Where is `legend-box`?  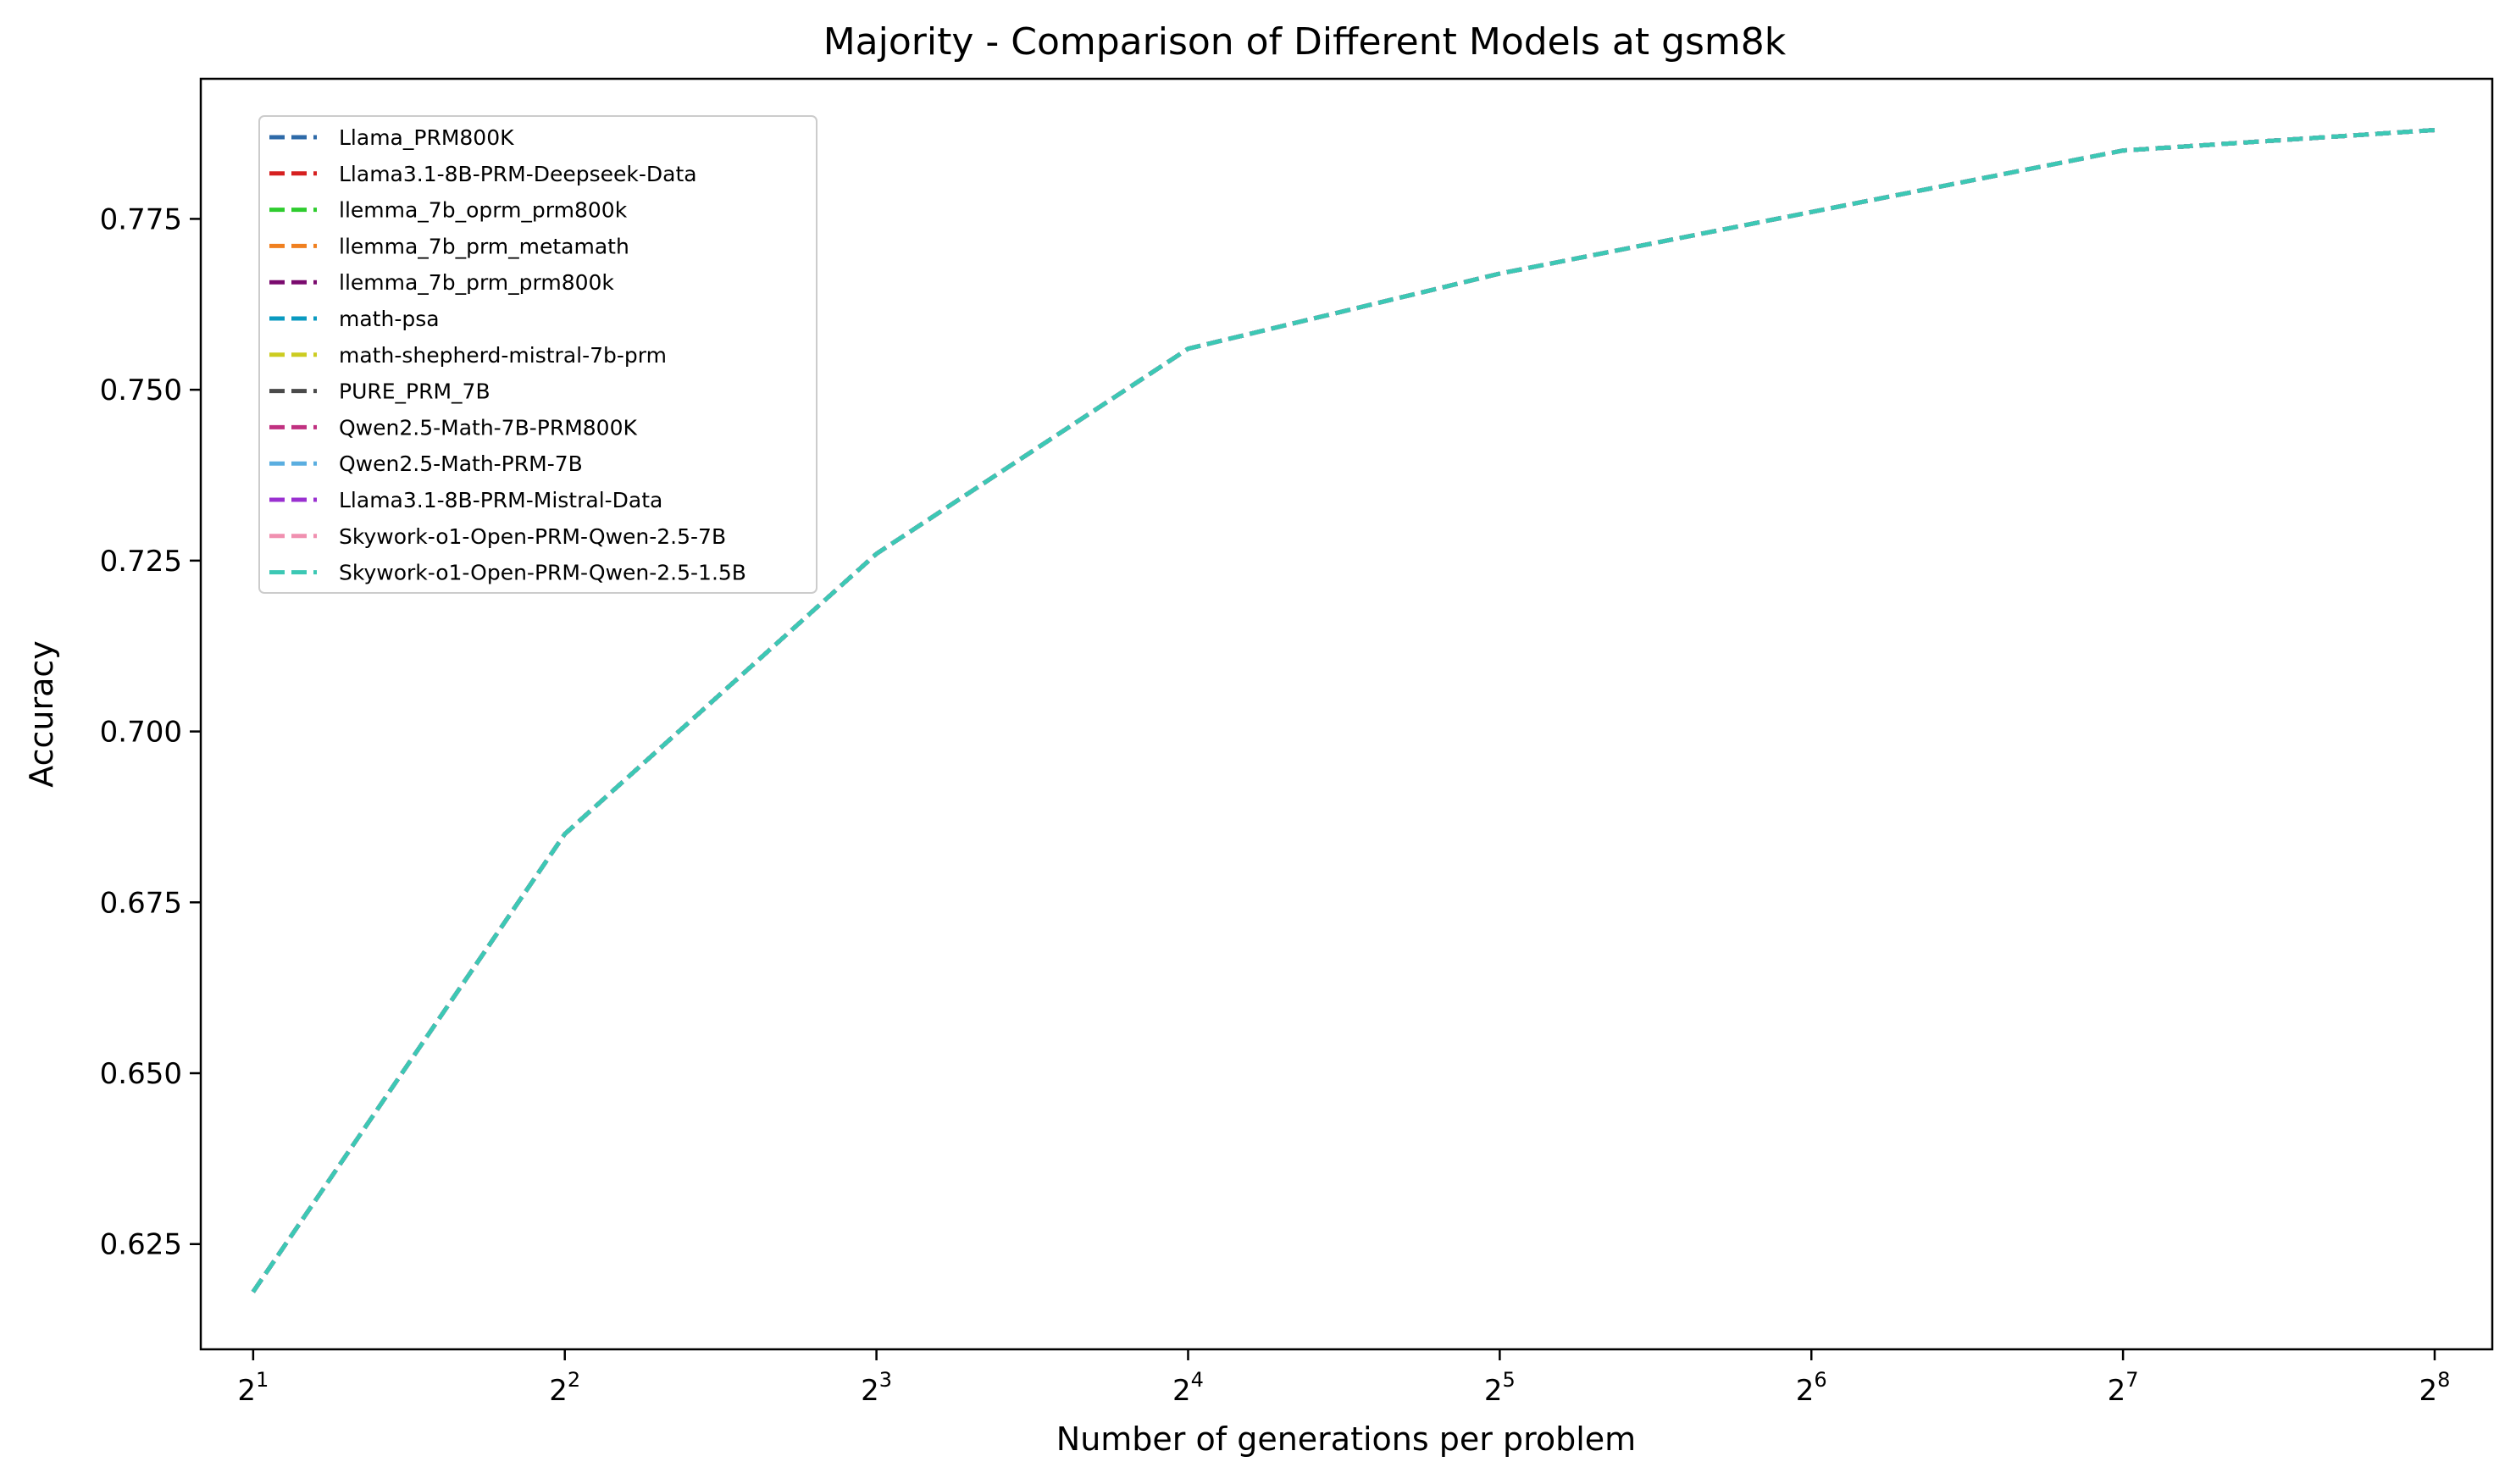
legend-box is located at coordinates (538, 354).